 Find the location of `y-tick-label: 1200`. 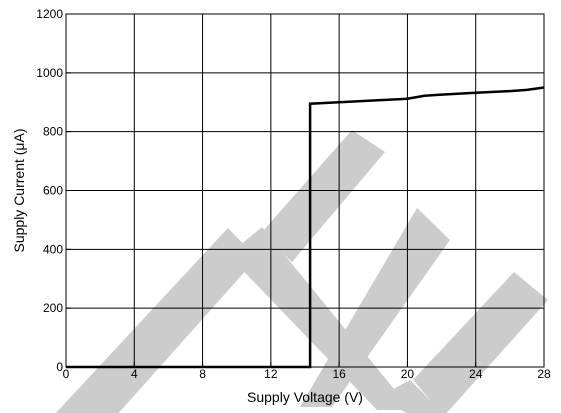

y-tick-label: 1200 is located at coordinates (49, 14).